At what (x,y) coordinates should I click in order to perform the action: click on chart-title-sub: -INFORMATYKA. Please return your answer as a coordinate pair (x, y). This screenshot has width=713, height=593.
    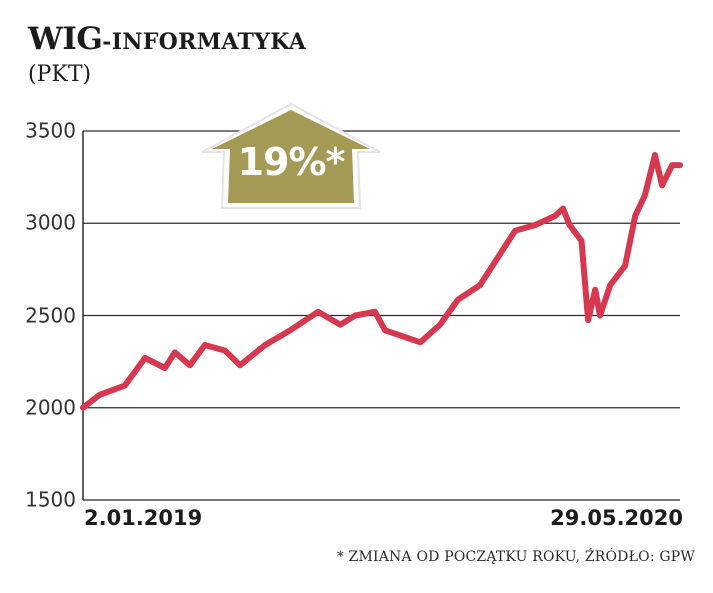
    Looking at the image, I should click on (204, 42).